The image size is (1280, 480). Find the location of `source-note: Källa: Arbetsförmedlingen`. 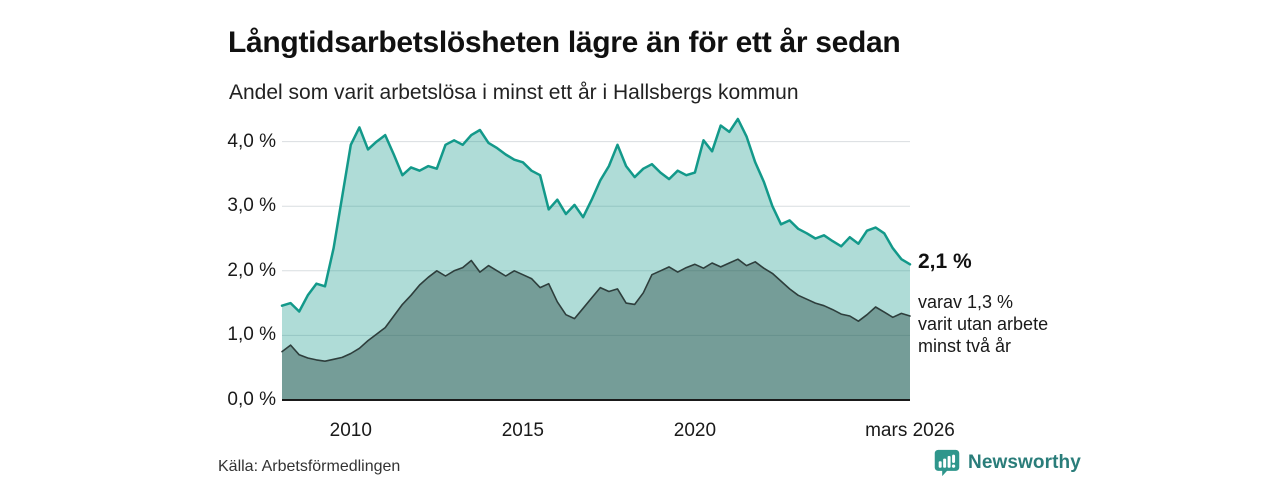

source-note: Källa: Arbetsförmedlingen is located at coordinates (309, 466).